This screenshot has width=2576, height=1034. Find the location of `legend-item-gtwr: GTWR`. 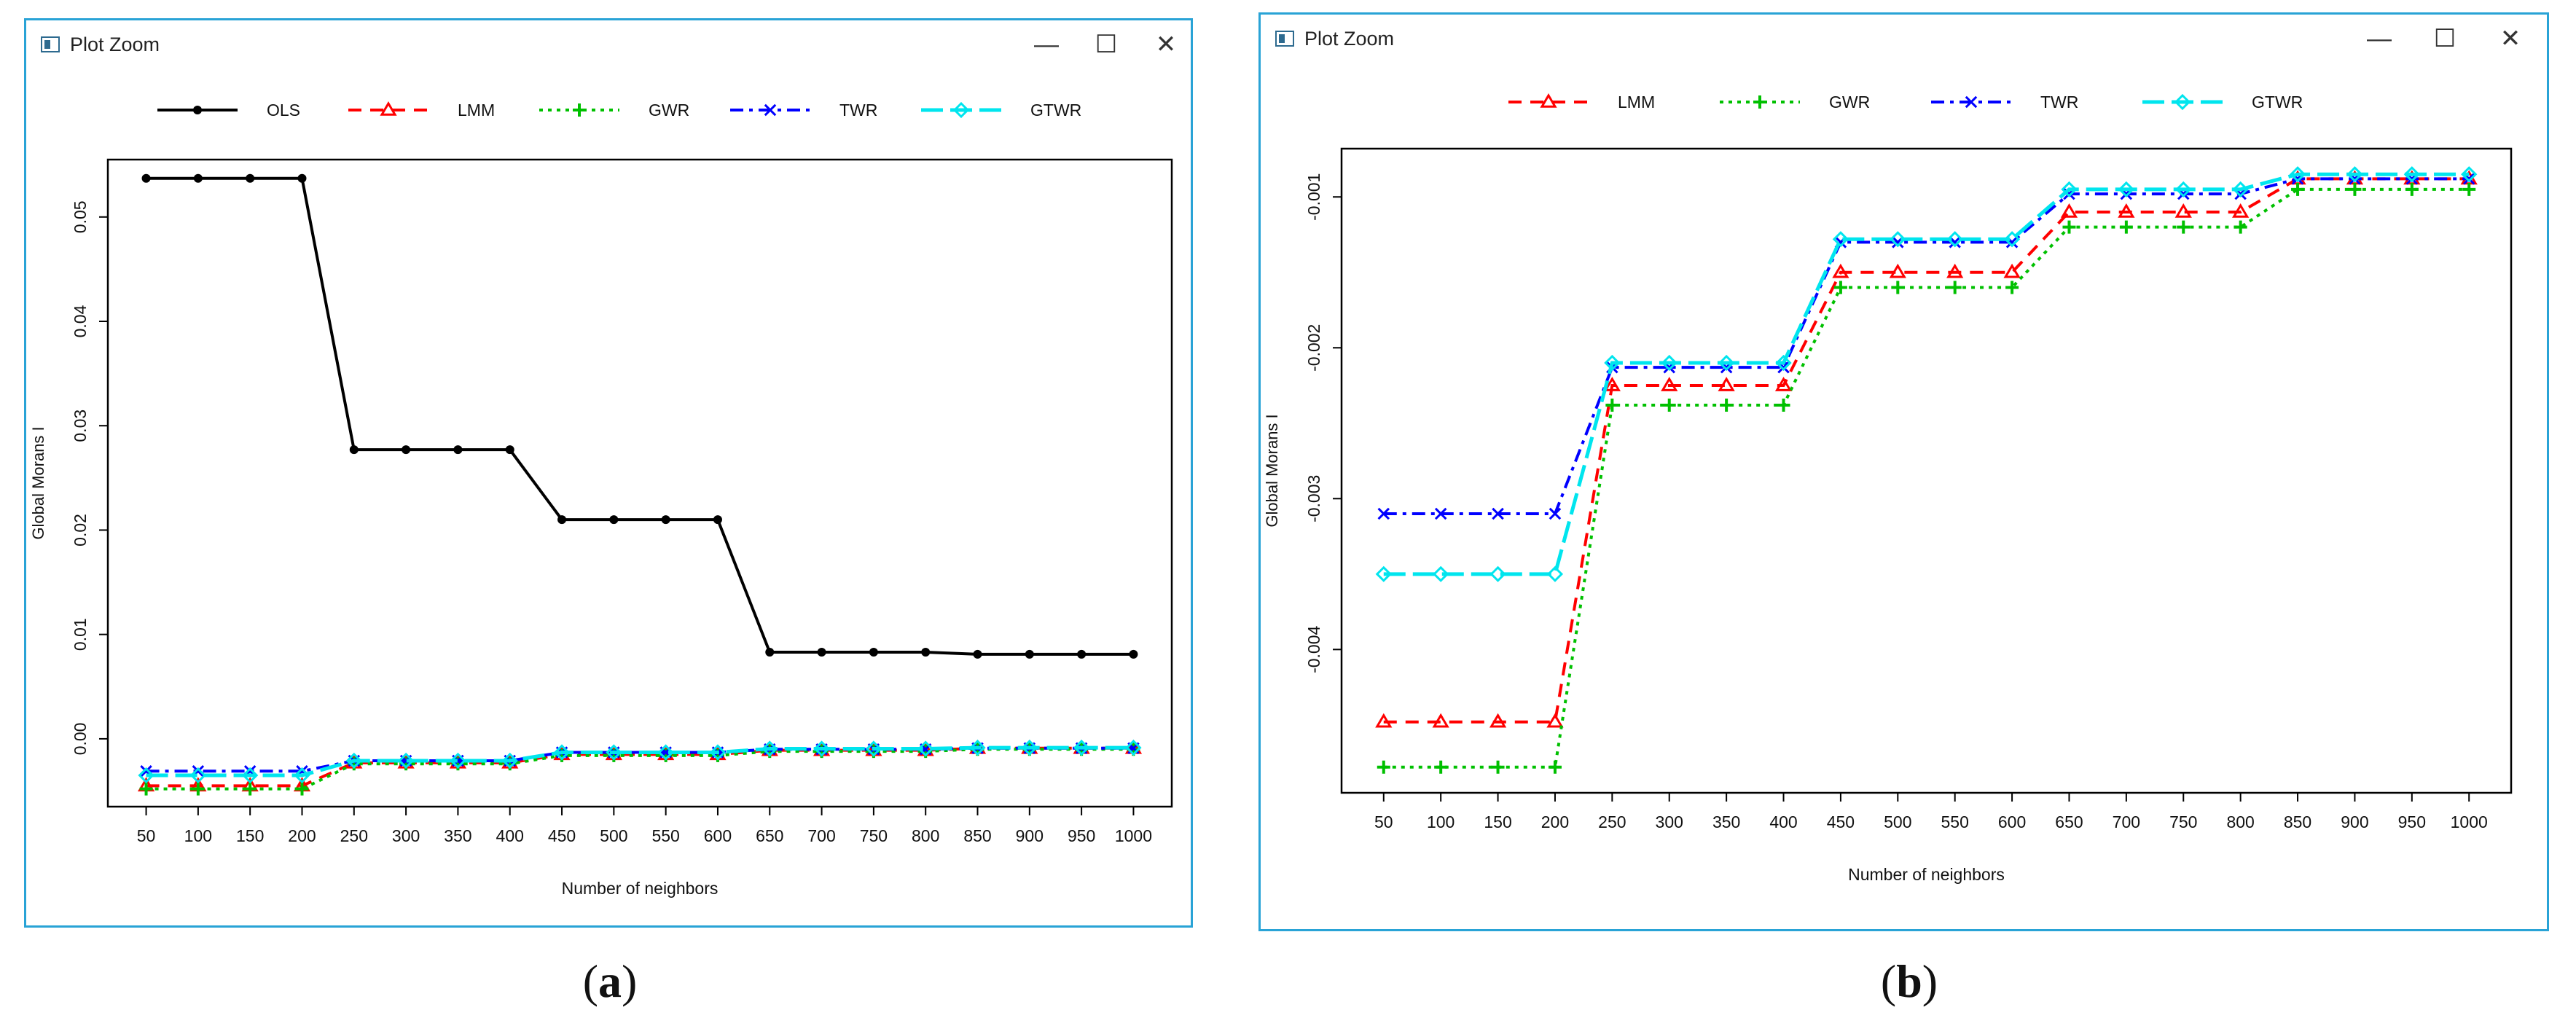

legend-item-gtwr: GTWR is located at coordinates (1001, 110).